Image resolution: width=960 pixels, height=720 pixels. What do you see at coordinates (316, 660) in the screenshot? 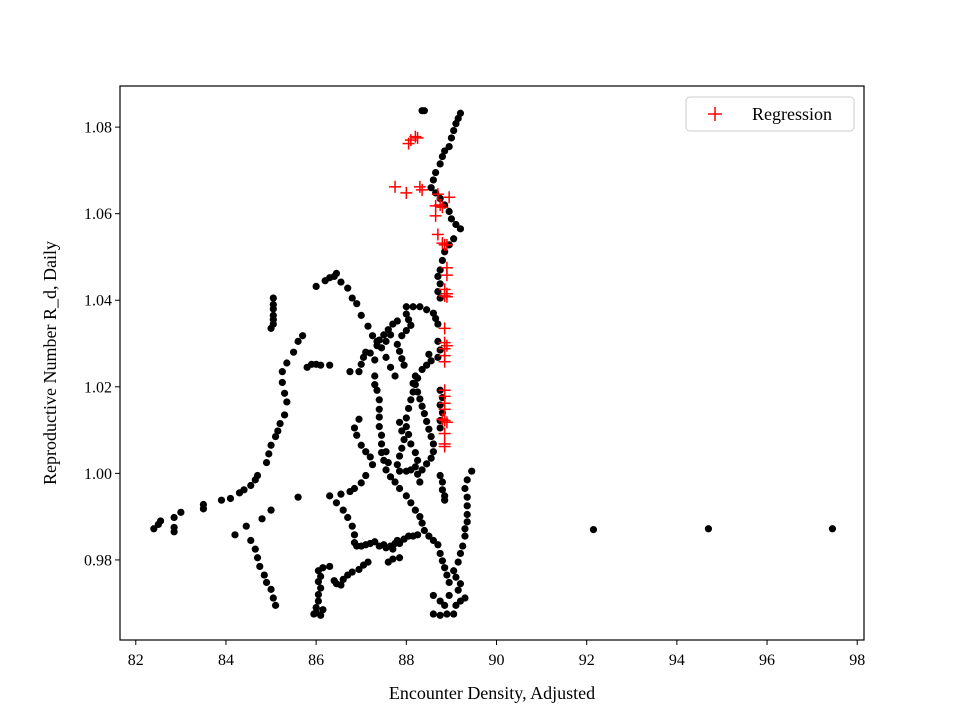
I see `x-tick-label: 86` at bounding box center [316, 660].